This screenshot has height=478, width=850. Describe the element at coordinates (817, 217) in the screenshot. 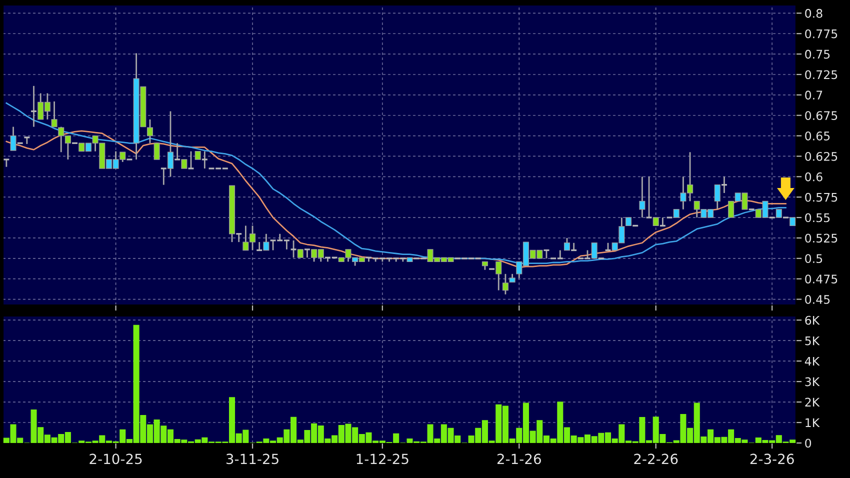

I see `y-tick-label: 0.55` at that location.